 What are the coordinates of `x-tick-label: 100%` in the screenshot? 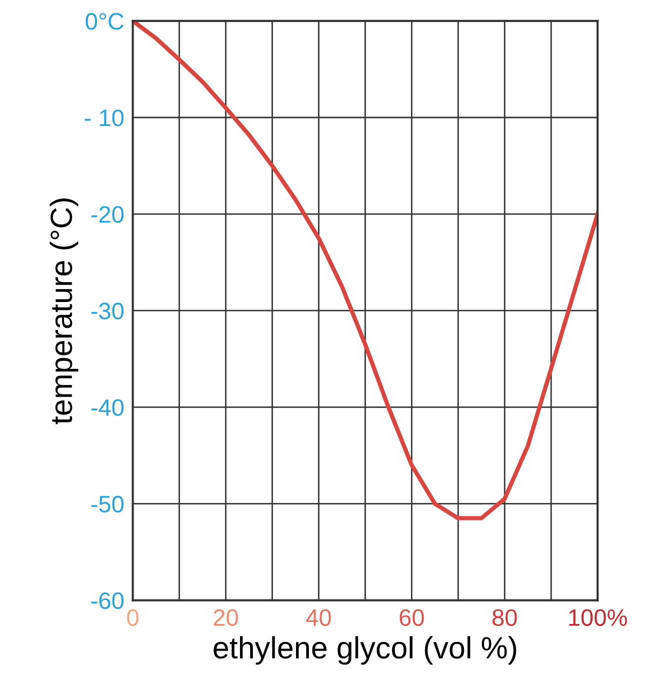 It's located at (598, 617).